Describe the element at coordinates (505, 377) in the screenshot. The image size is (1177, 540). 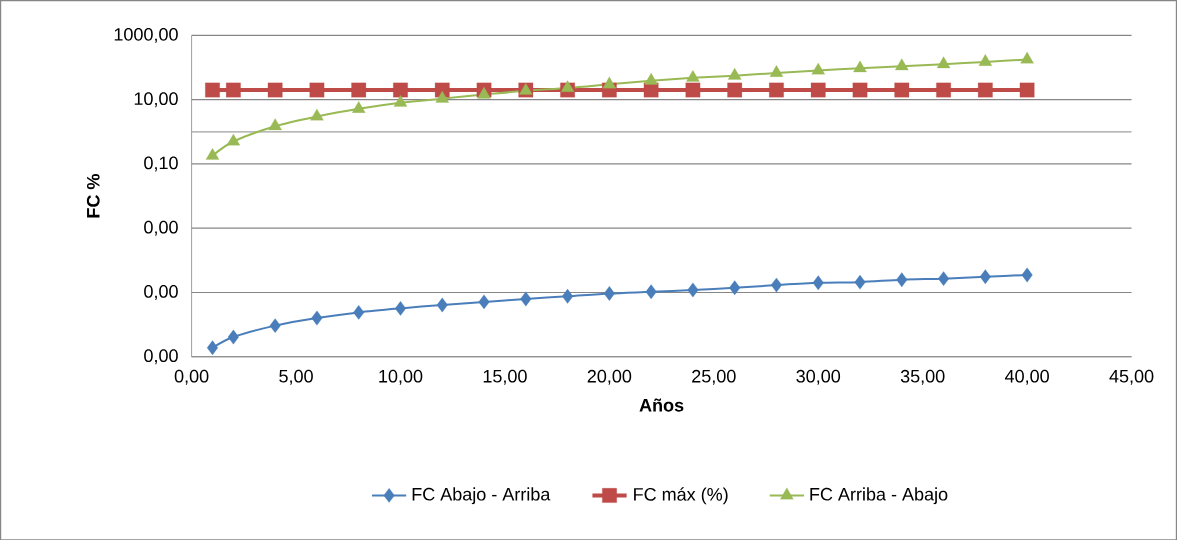
I see `x-tick-label: 15,00` at that location.